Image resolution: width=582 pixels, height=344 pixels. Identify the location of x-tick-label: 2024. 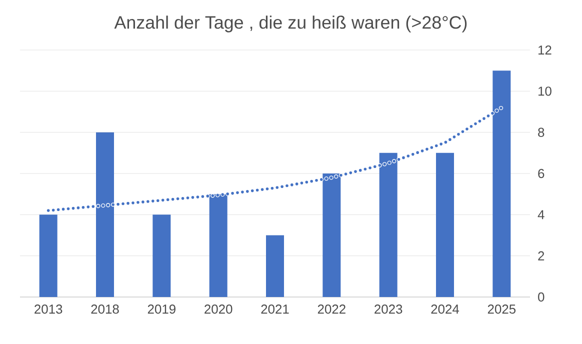
(445, 309).